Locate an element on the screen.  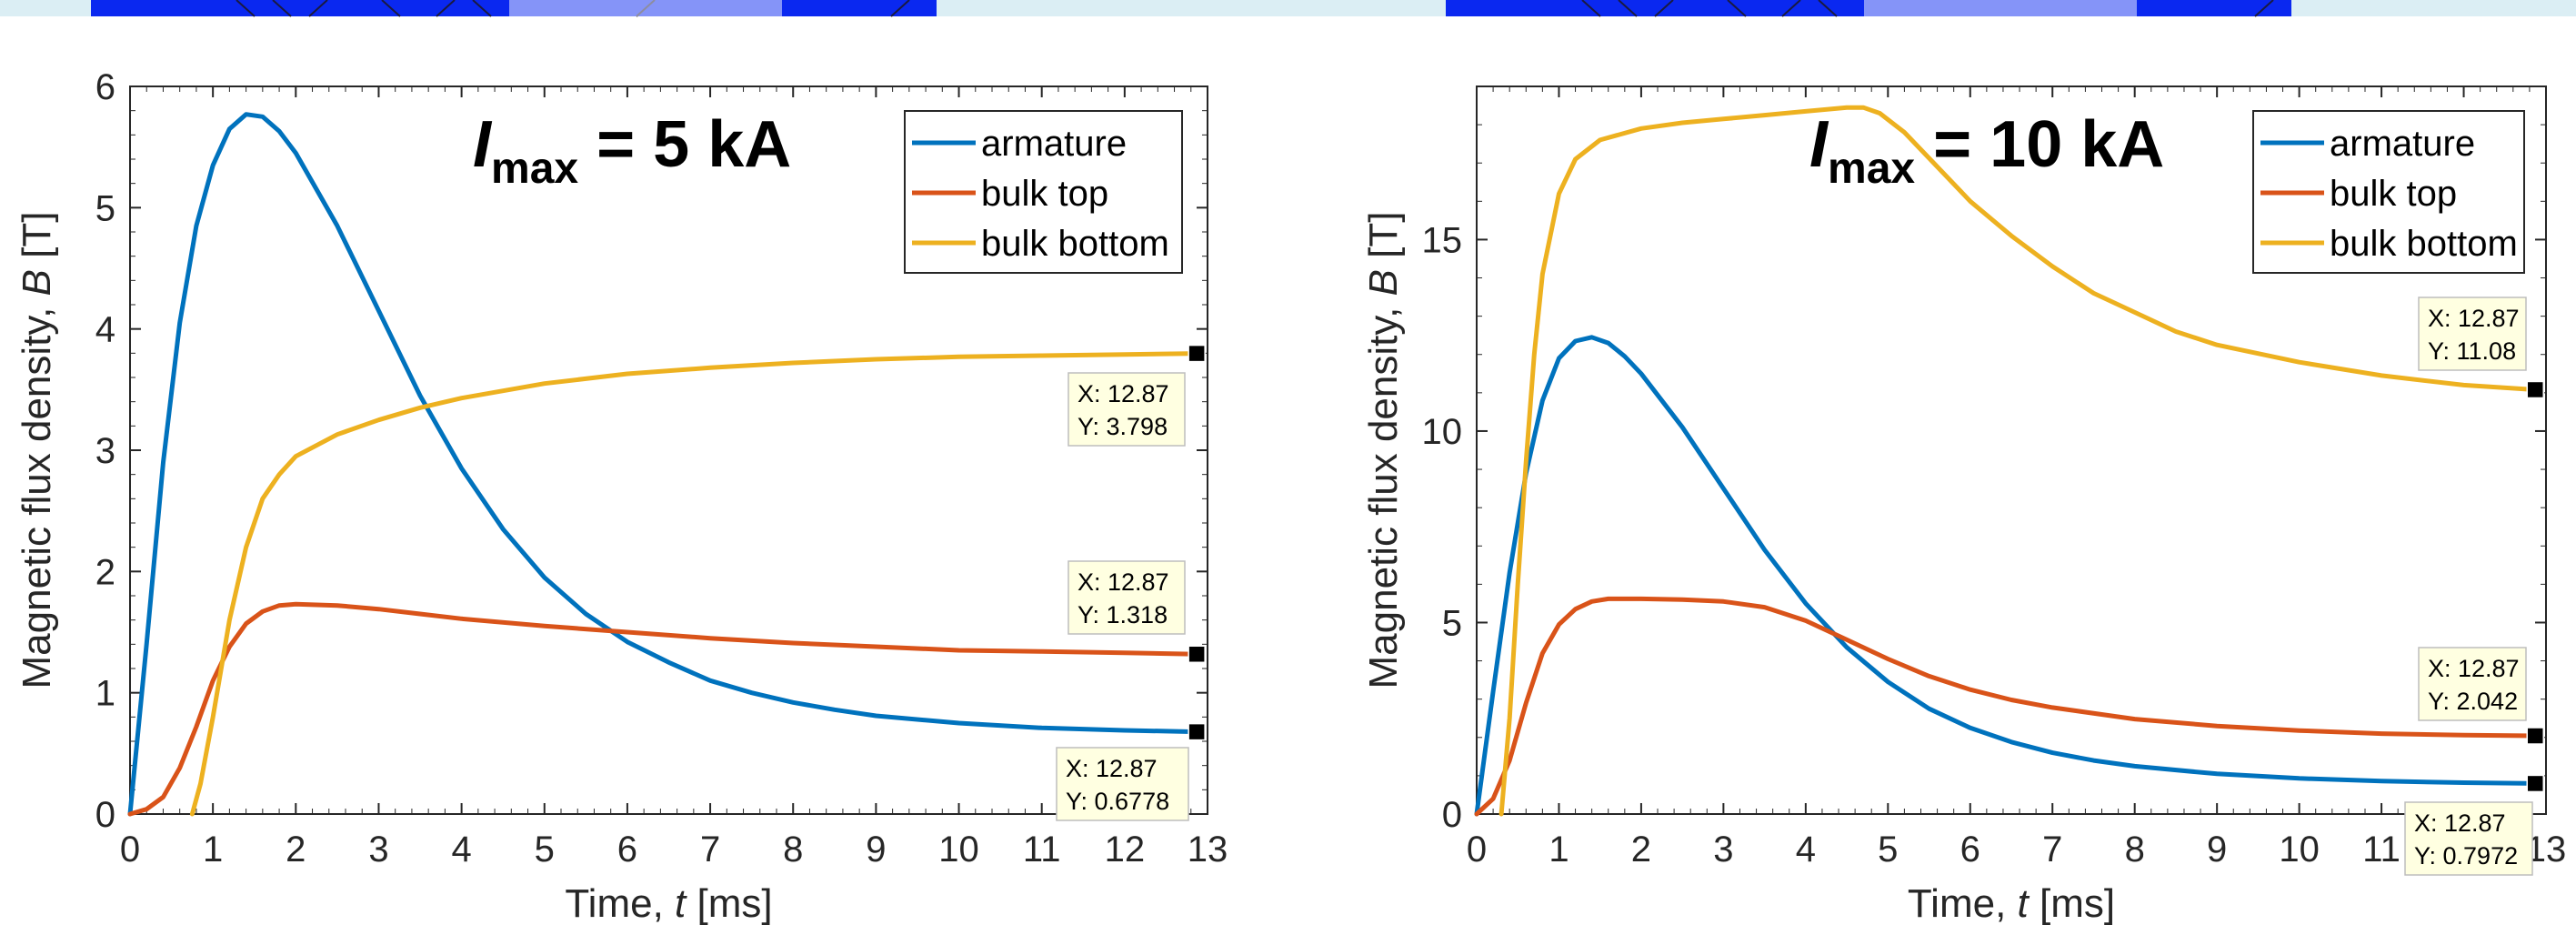
datatip-y-text: Y: 0.7972 is located at coordinates (2466, 856).